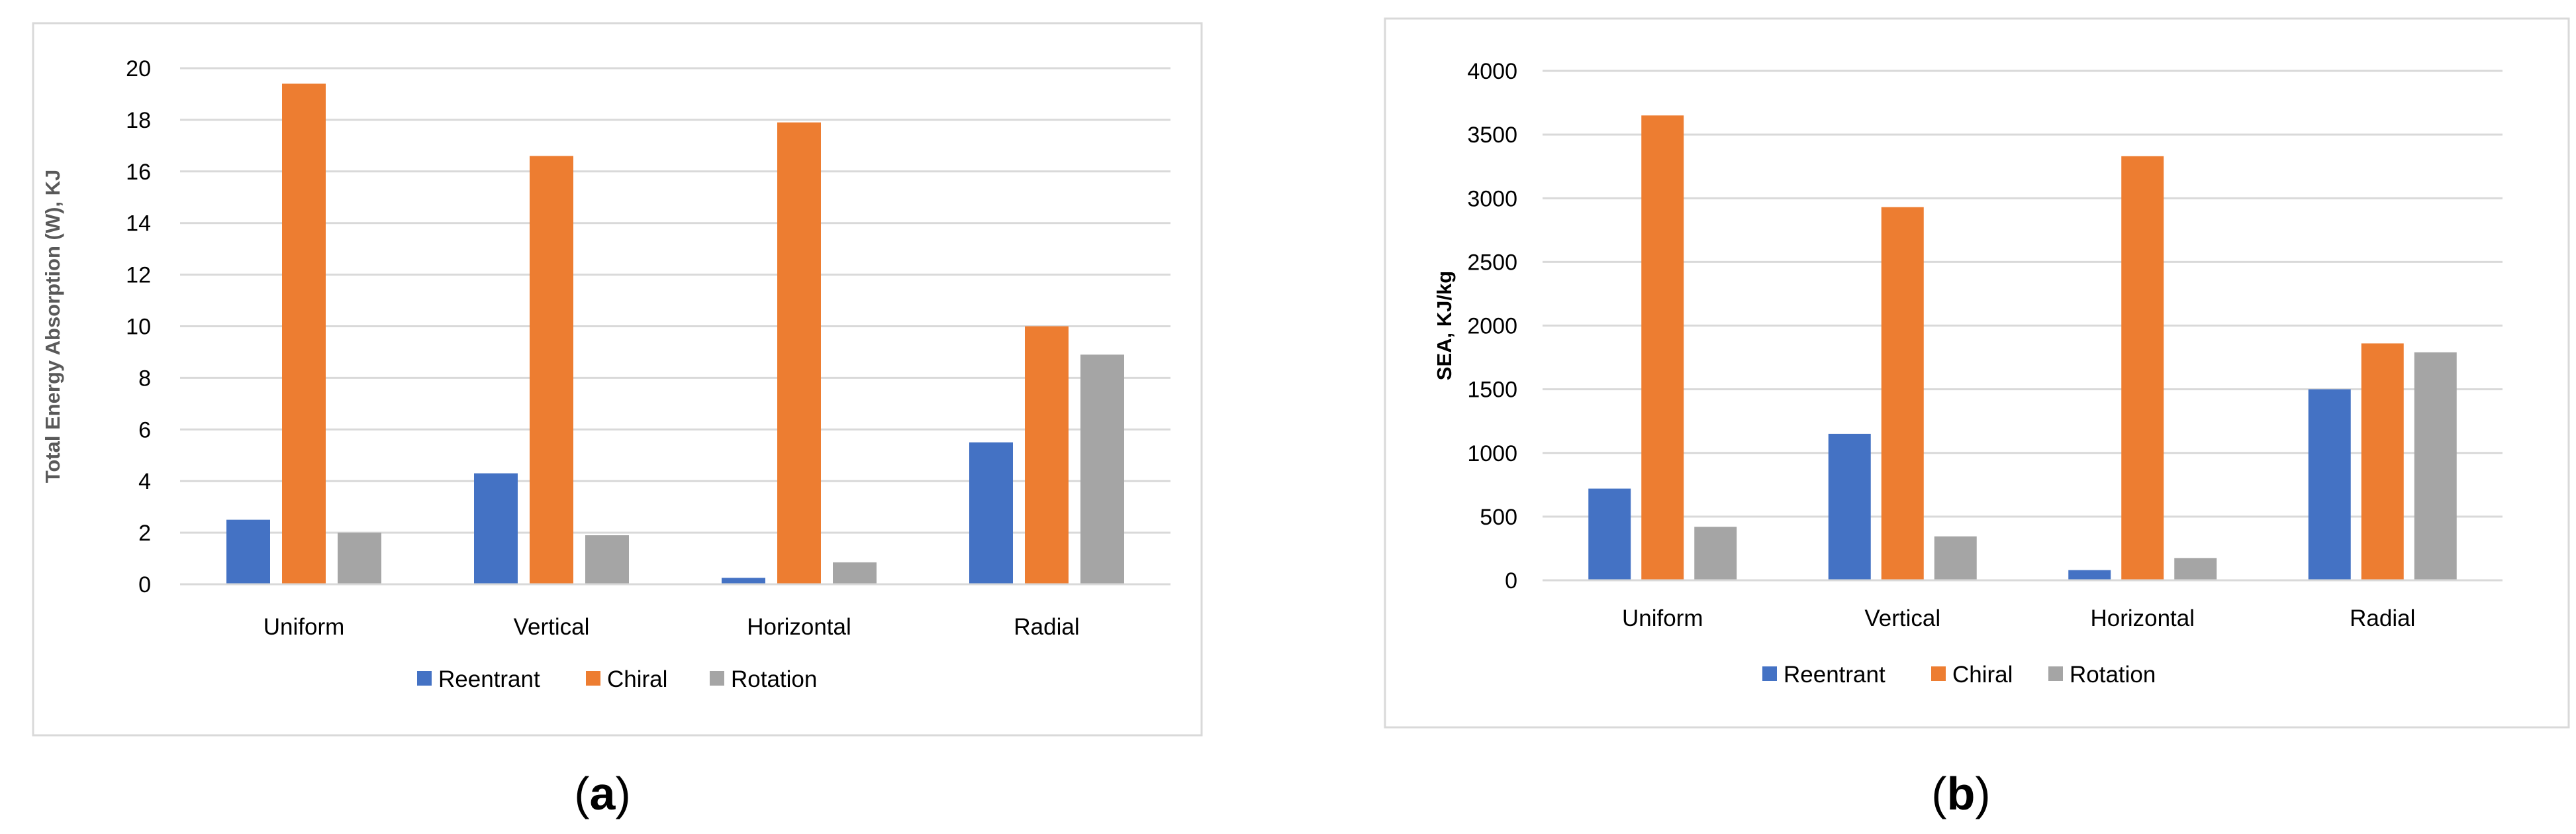 This screenshot has width=2576, height=834. I want to click on y-tick-label: 500, so click(1498, 517).